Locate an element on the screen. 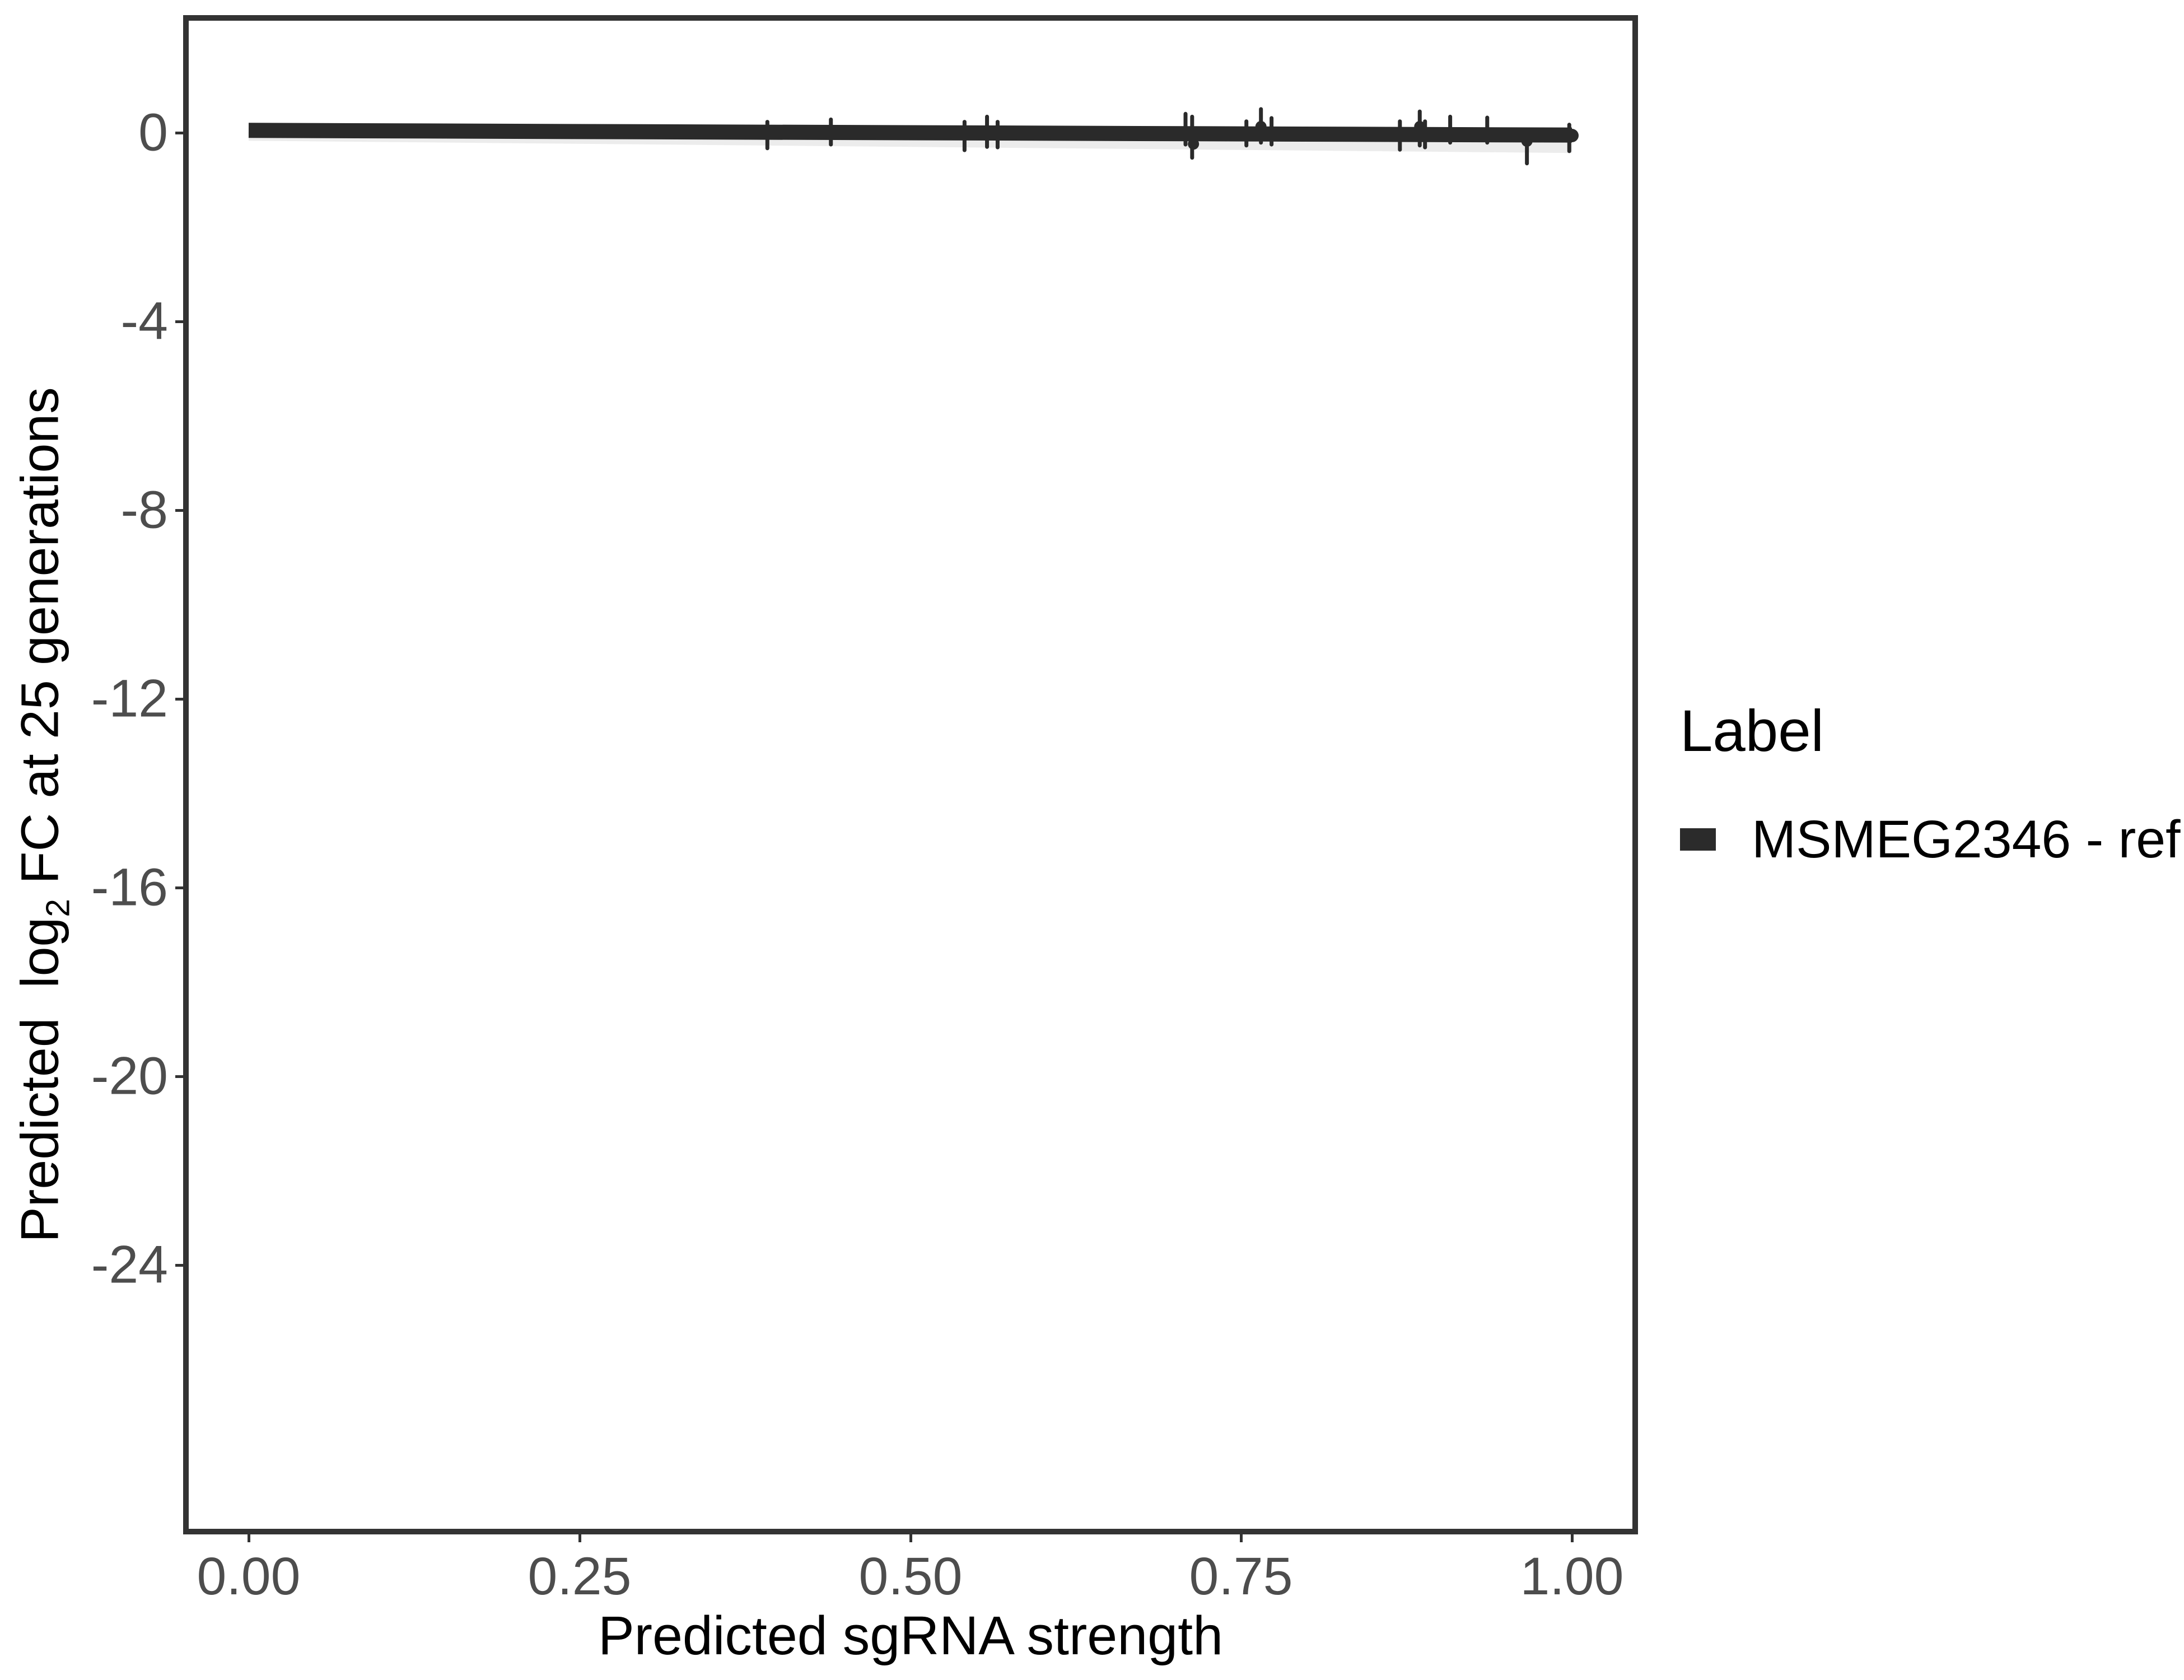 This screenshot has height=1680, width=2184. y-axis-tick-label: -20 is located at coordinates (129, 1076).